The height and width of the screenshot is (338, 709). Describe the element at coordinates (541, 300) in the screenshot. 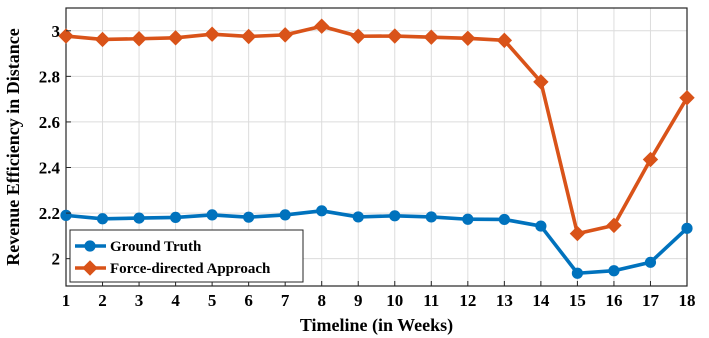

I see `x-tick-label: 14` at that location.